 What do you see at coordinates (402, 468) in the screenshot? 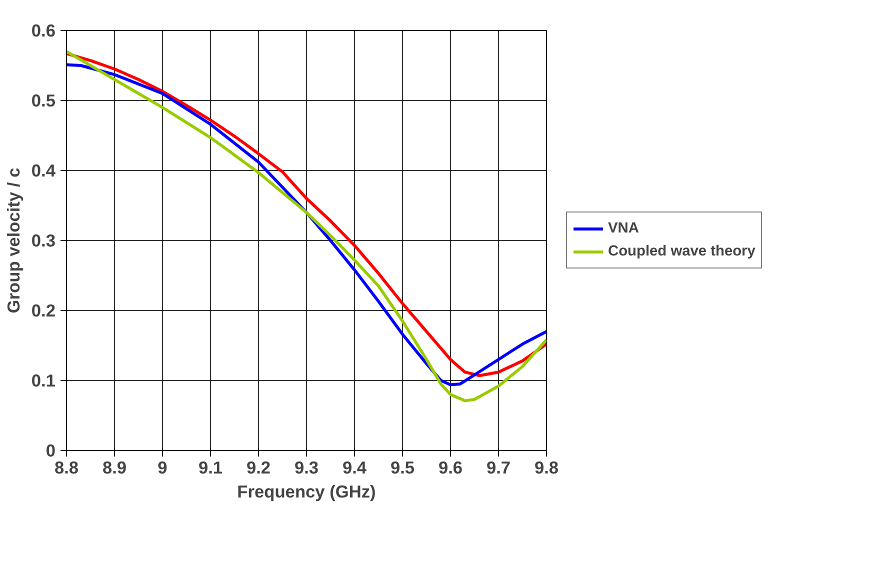
I see `x-tick-label: 9.5` at bounding box center [402, 468].